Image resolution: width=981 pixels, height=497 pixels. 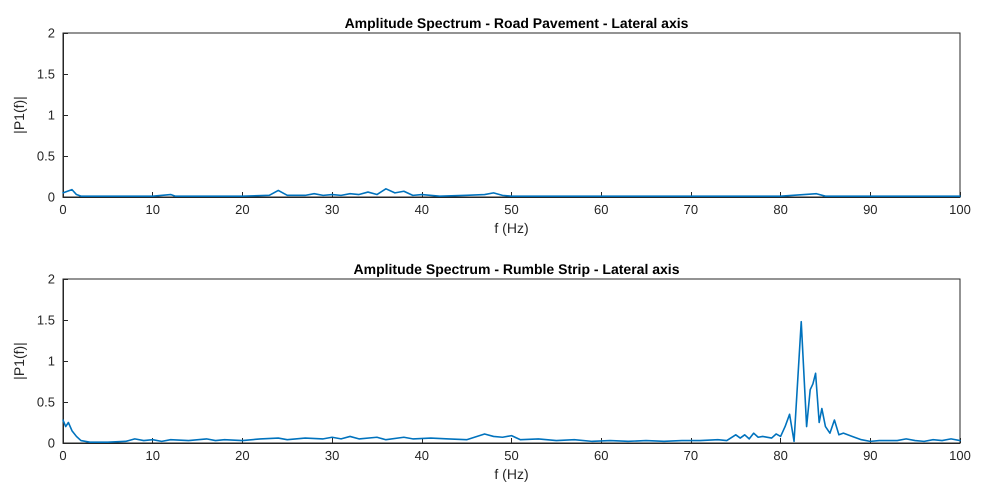 I want to click on chart-title: Amplitude Spectrum - Road Pavement - Lateral axis, so click(x=516, y=23).